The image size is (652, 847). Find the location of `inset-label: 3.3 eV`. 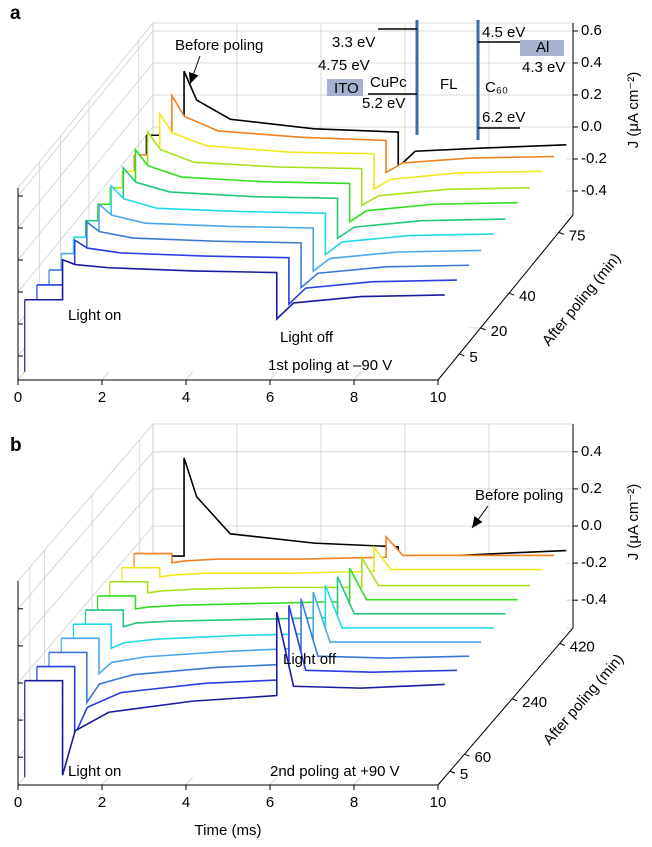

inset-label: 3.3 eV is located at coordinates (353, 42).